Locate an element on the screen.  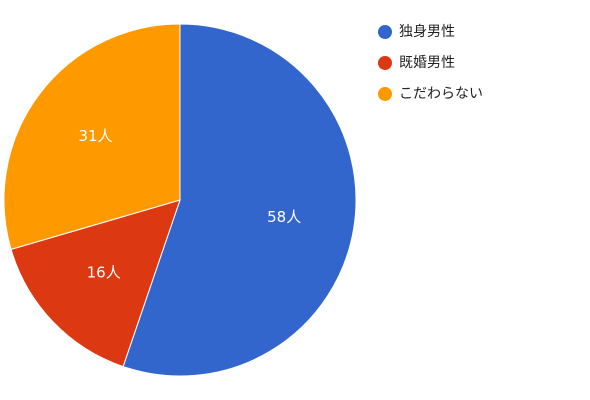
pie-slice is located at coordinates (95, 283).